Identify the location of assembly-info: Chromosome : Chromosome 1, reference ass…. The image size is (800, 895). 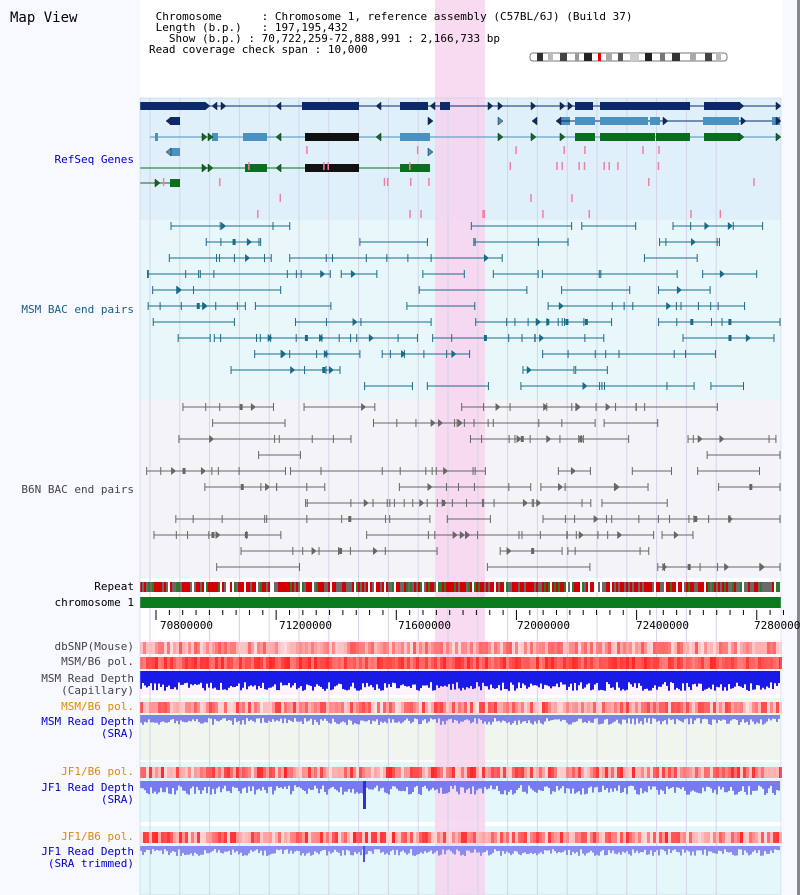
(391, 33).